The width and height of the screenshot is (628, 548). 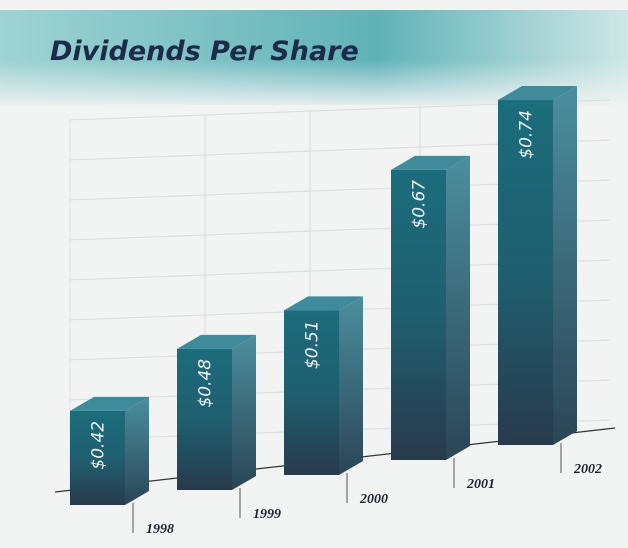 What do you see at coordinates (527, 134) in the screenshot?
I see `value-label: $0.74` at bounding box center [527, 134].